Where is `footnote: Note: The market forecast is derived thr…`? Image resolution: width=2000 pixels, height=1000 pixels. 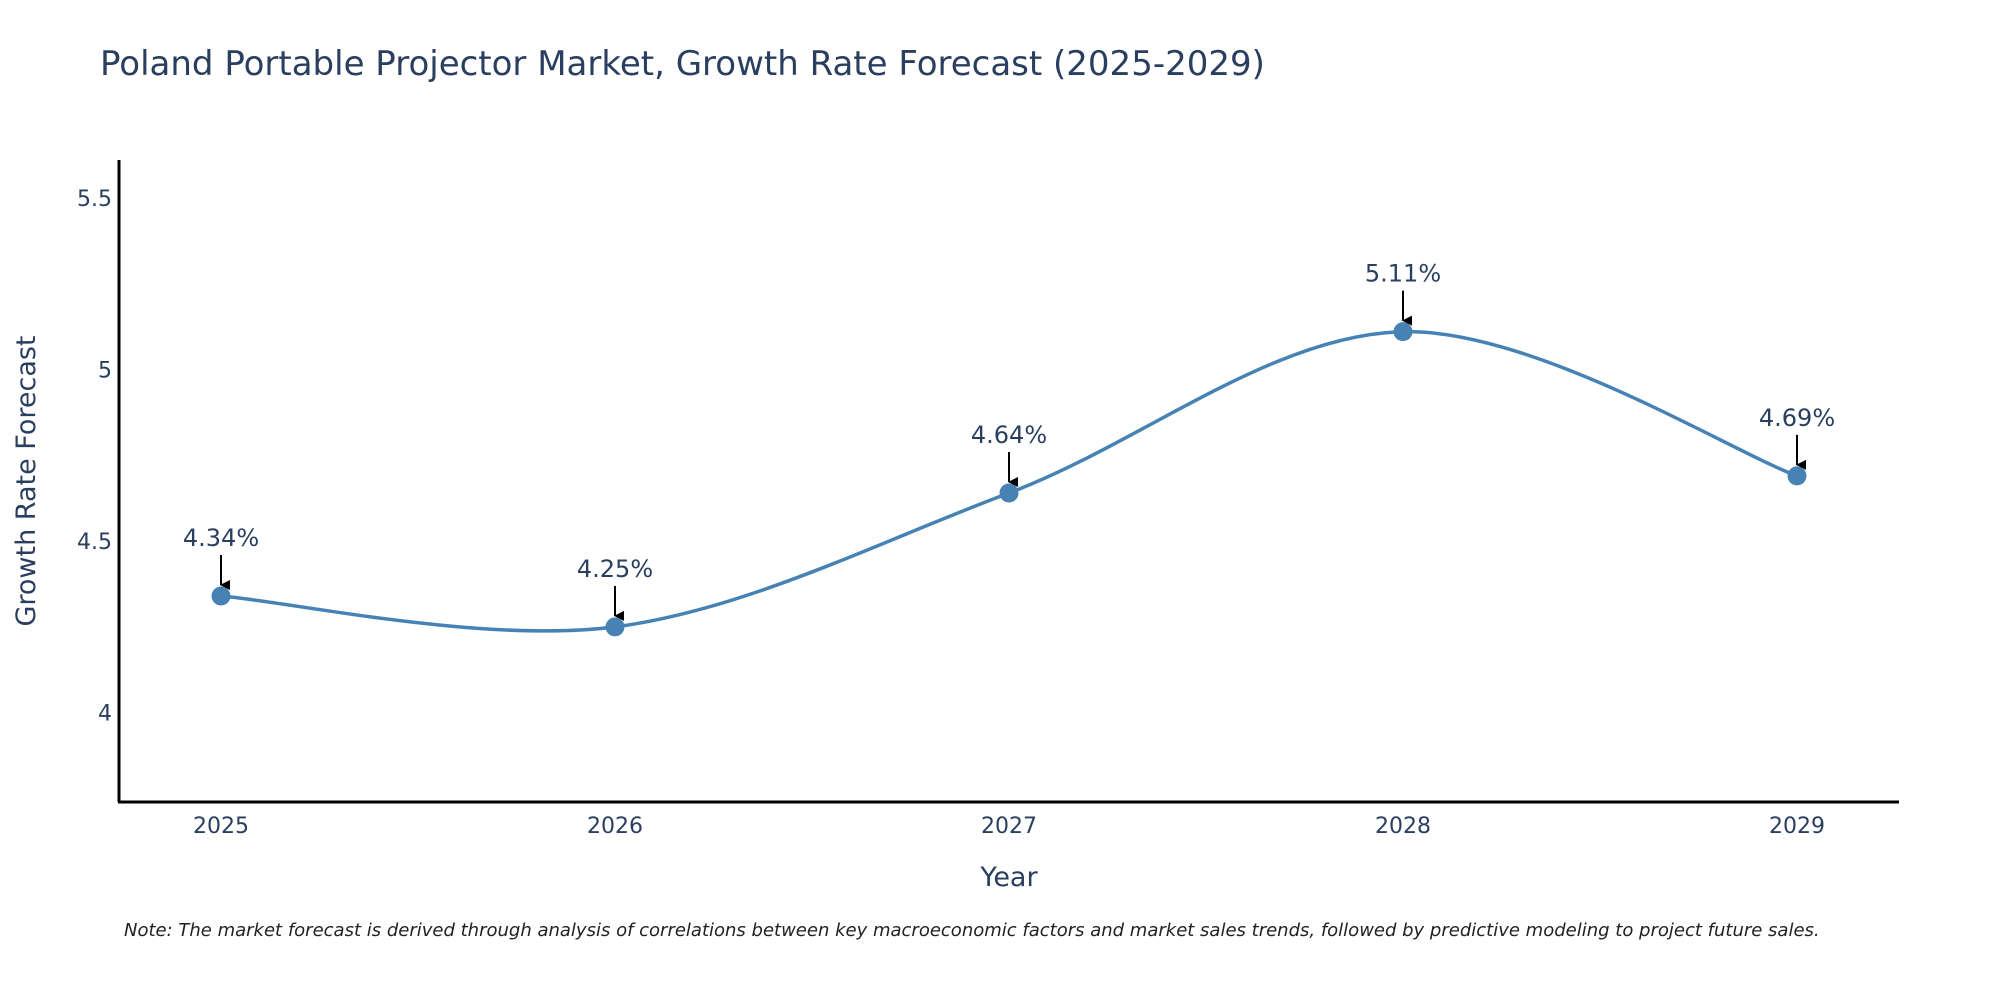 footnote: Note: The market forecast is derived thr… is located at coordinates (972, 930).